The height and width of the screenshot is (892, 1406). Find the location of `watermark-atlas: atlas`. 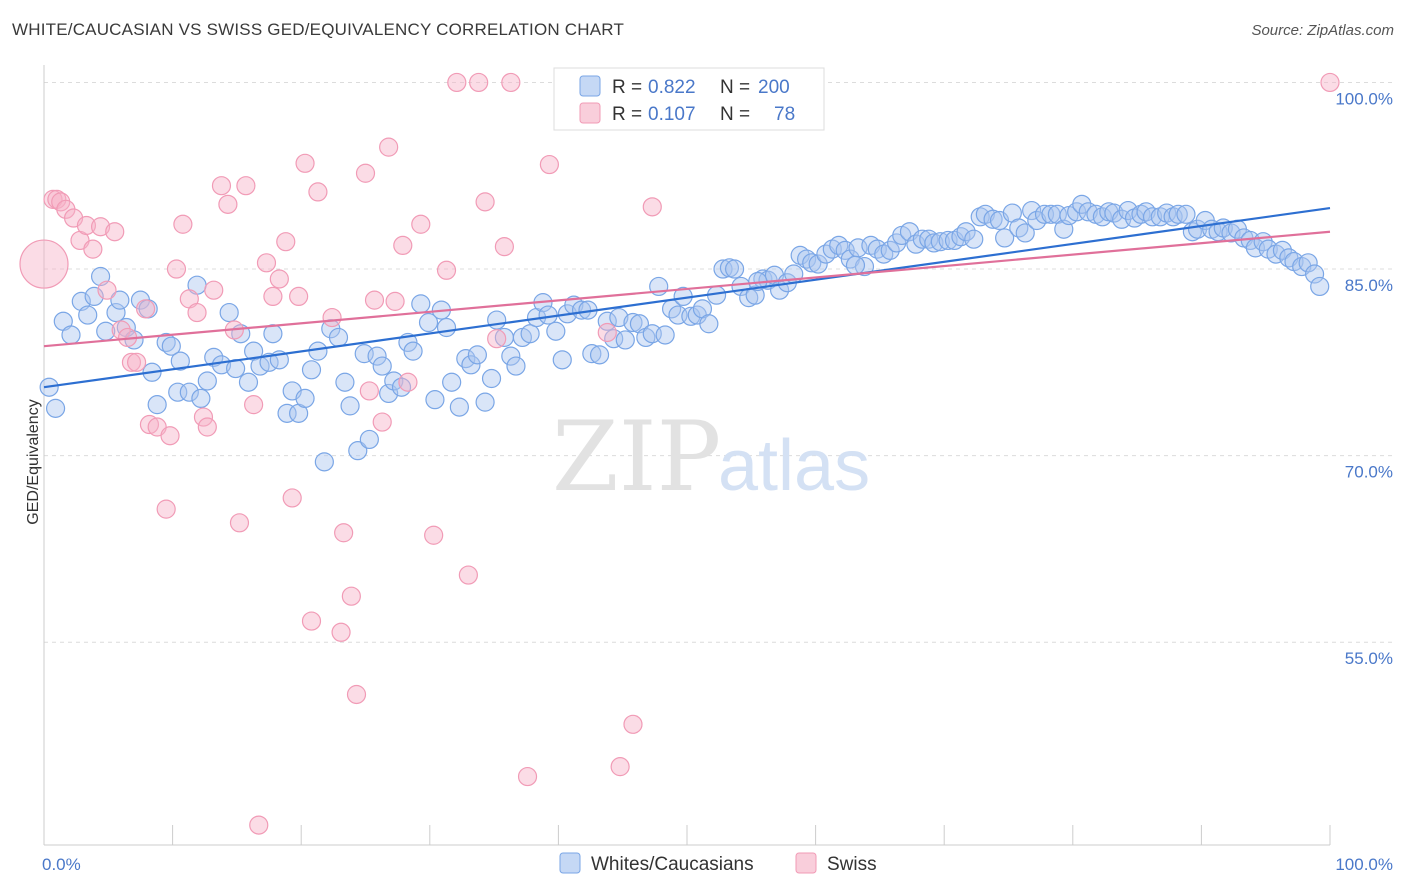

watermark-atlas: atlas is located at coordinates (794, 466).